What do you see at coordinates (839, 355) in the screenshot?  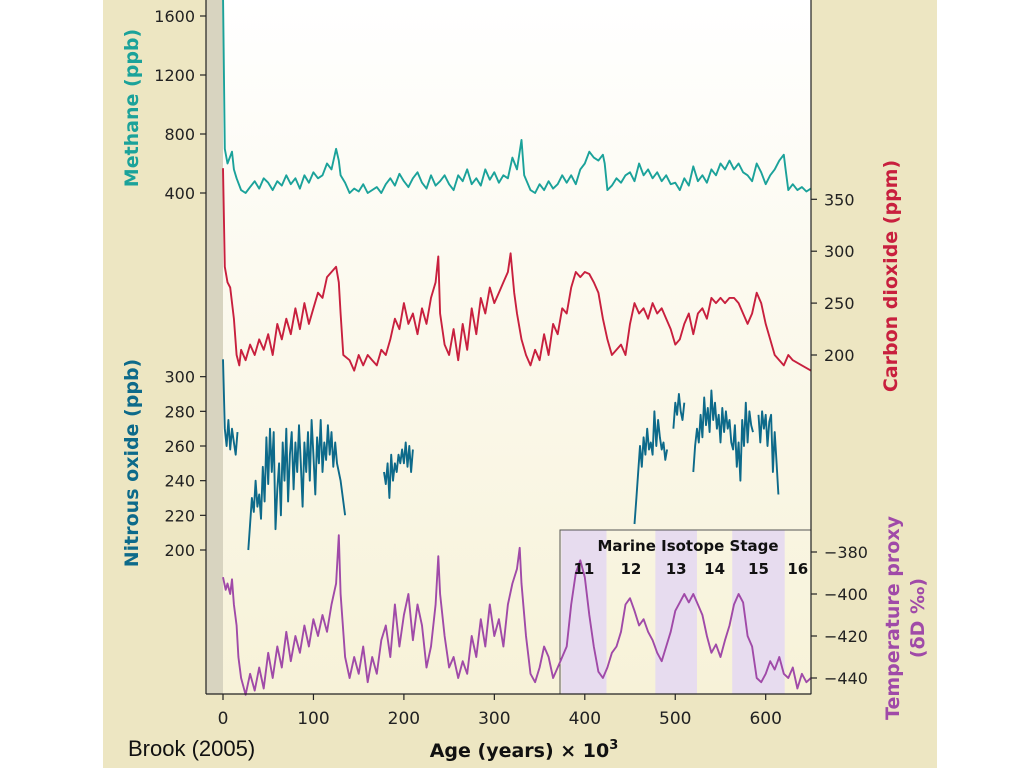 I see `co2-tick-label: 200` at bounding box center [839, 355].